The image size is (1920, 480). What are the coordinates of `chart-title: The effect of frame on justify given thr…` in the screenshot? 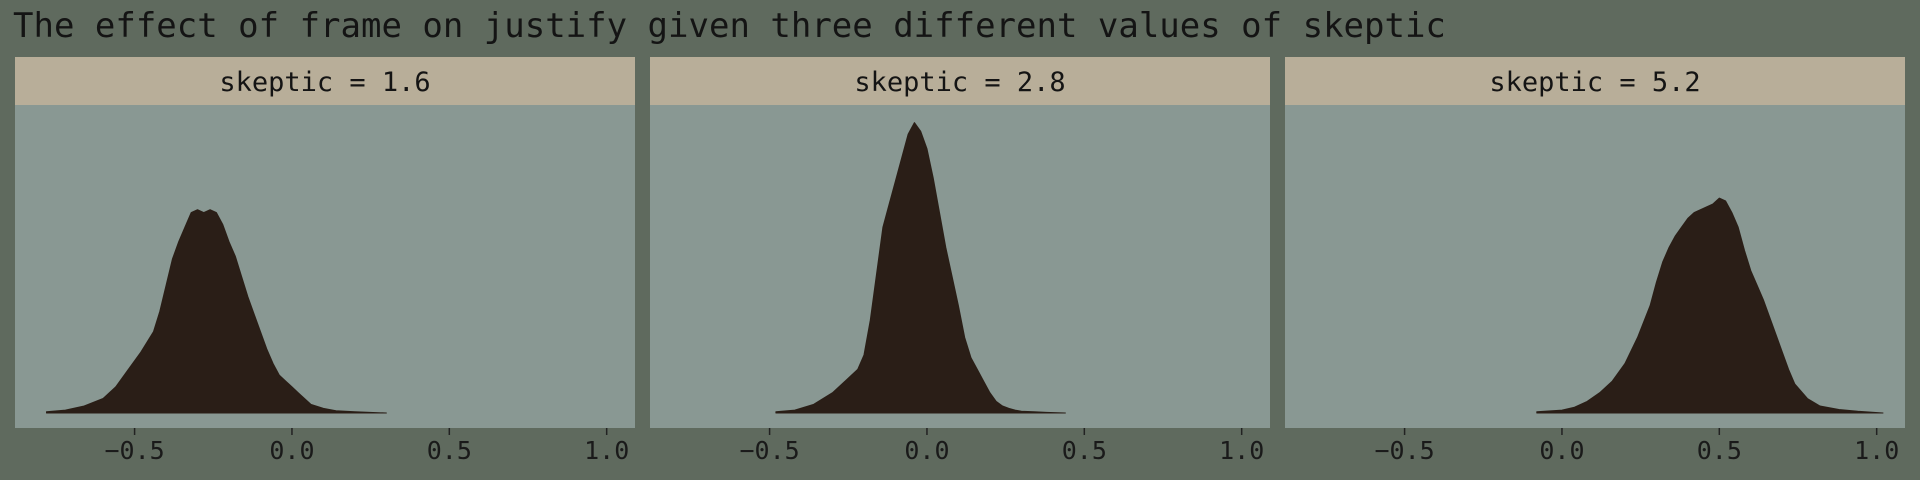 It's located at (729, 26).